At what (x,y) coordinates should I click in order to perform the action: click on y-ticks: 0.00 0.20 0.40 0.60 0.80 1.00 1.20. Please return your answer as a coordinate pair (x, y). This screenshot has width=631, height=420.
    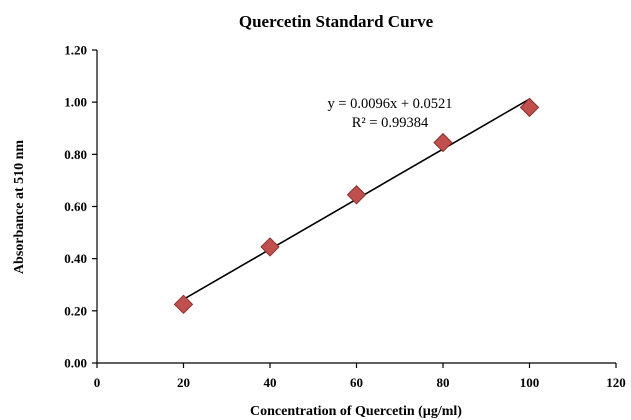
    Looking at the image, I should click on (80, 207).